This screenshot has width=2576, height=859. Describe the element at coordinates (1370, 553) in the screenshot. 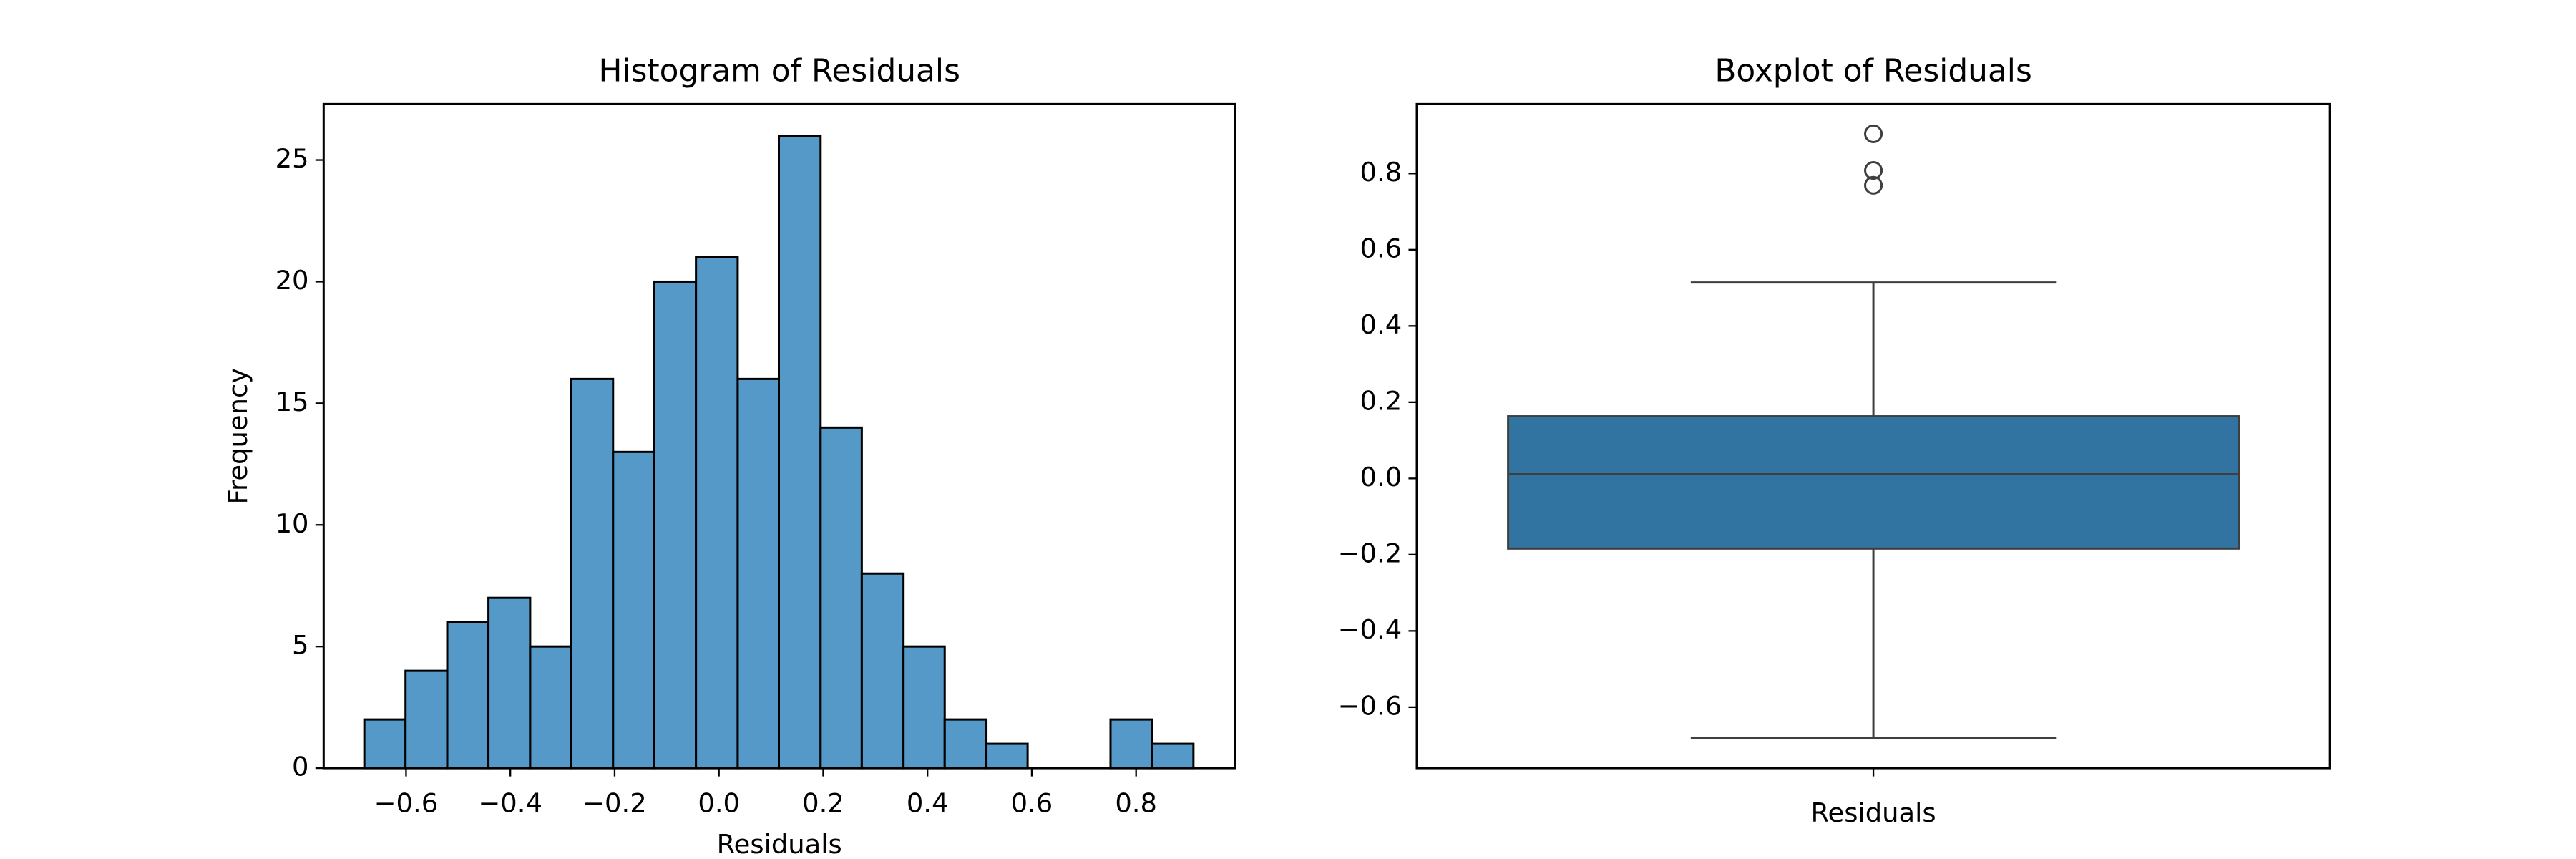

I see `y-tick-label: −0.2` at that location.